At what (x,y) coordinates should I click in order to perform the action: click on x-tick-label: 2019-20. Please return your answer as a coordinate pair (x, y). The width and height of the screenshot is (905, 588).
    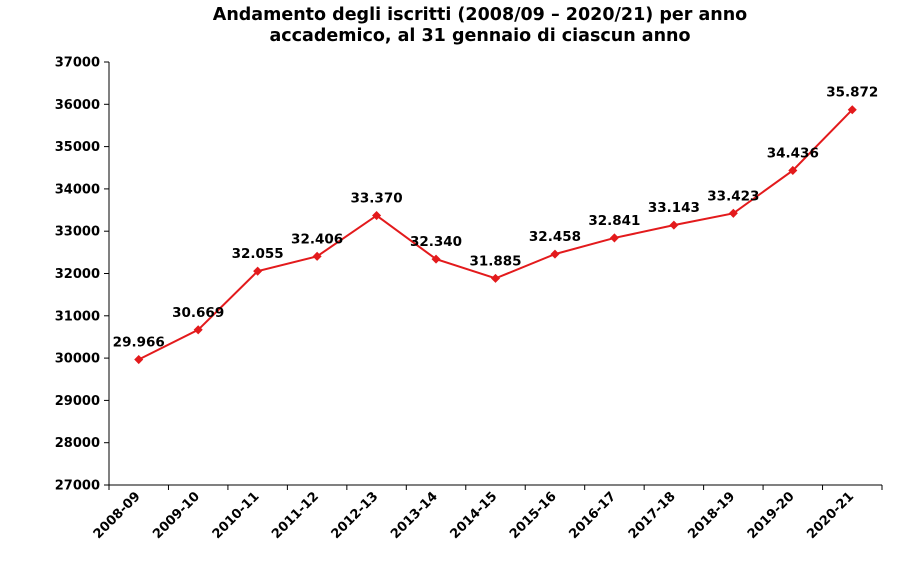
    Looking at the image, I should click on (771, 515).